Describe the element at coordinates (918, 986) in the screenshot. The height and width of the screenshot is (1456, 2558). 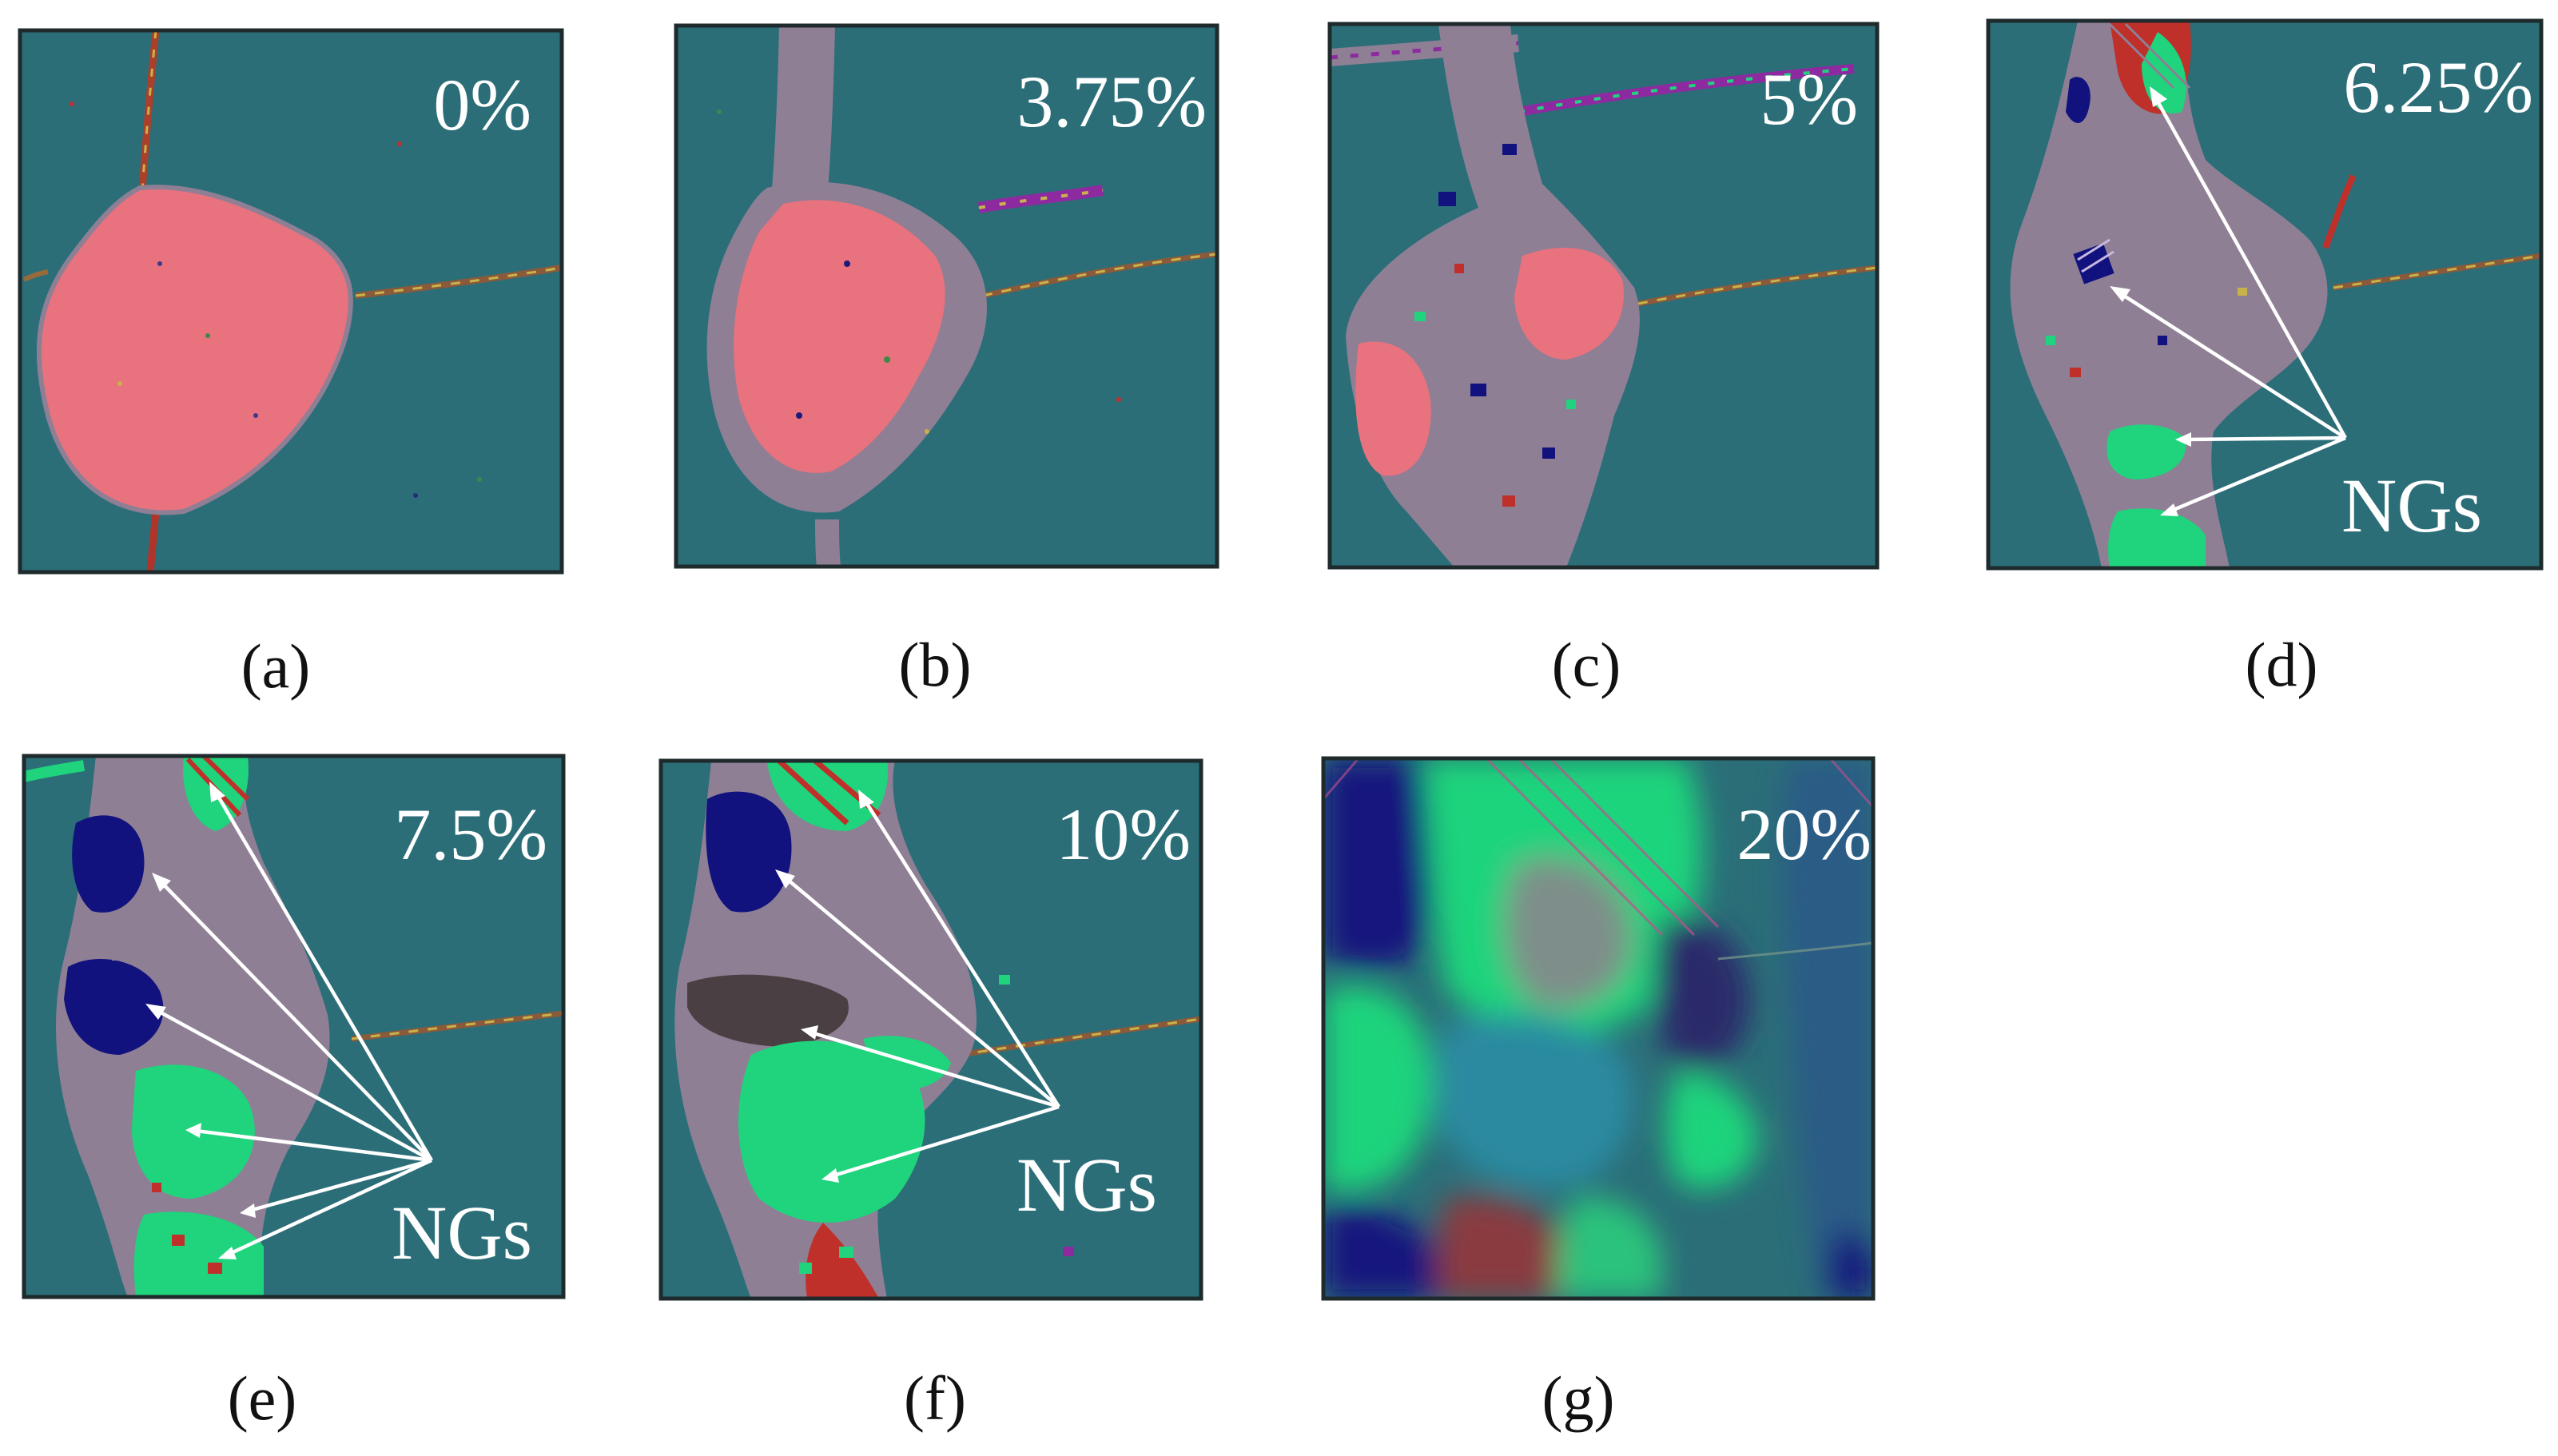
I see `panel-f-arrows` at that location.